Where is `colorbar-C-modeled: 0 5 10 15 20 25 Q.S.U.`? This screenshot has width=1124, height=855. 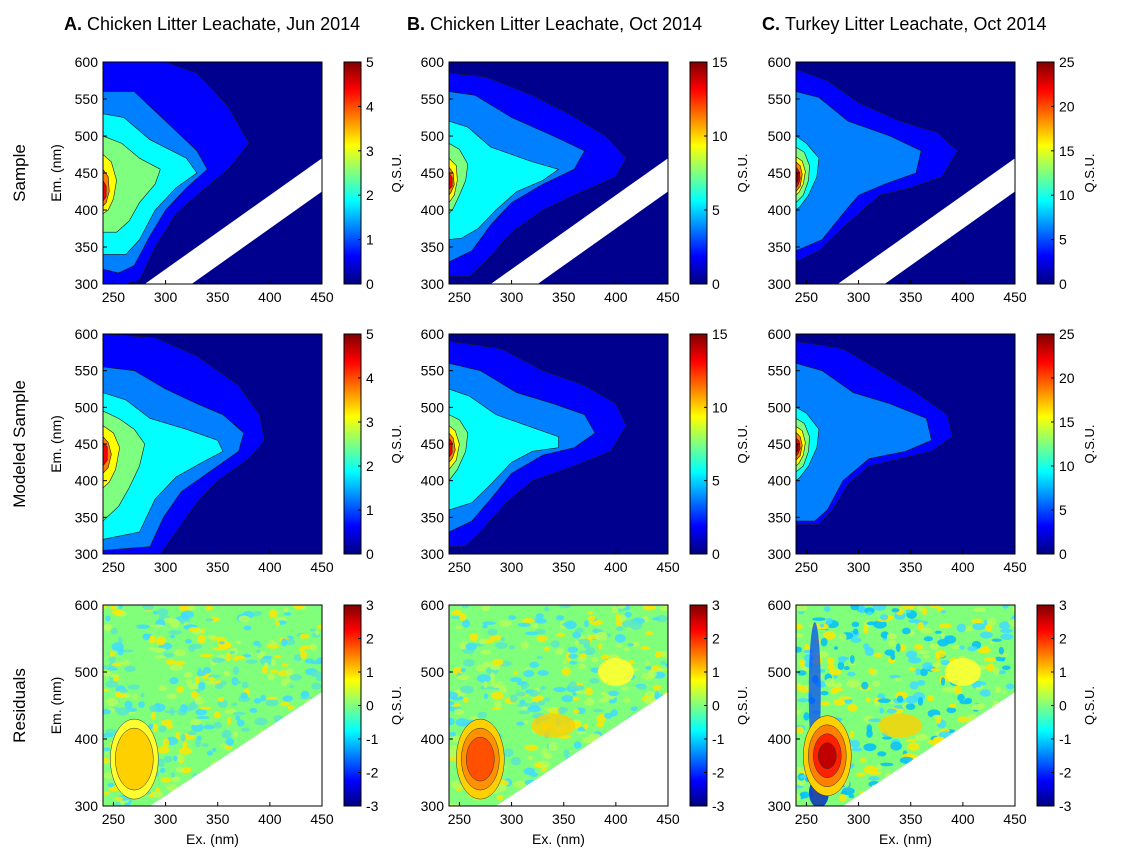 colorbar-C-modeled: 0 5 10 15 20 25 Q.S.U. is located at coordinates (1066, 444).